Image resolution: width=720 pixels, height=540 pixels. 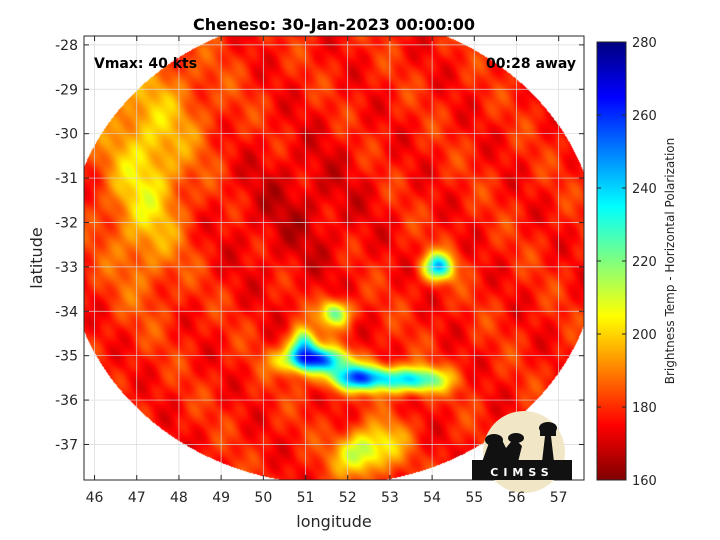 I want to click on y-tick-label: -31, so click(x=66, y=179).